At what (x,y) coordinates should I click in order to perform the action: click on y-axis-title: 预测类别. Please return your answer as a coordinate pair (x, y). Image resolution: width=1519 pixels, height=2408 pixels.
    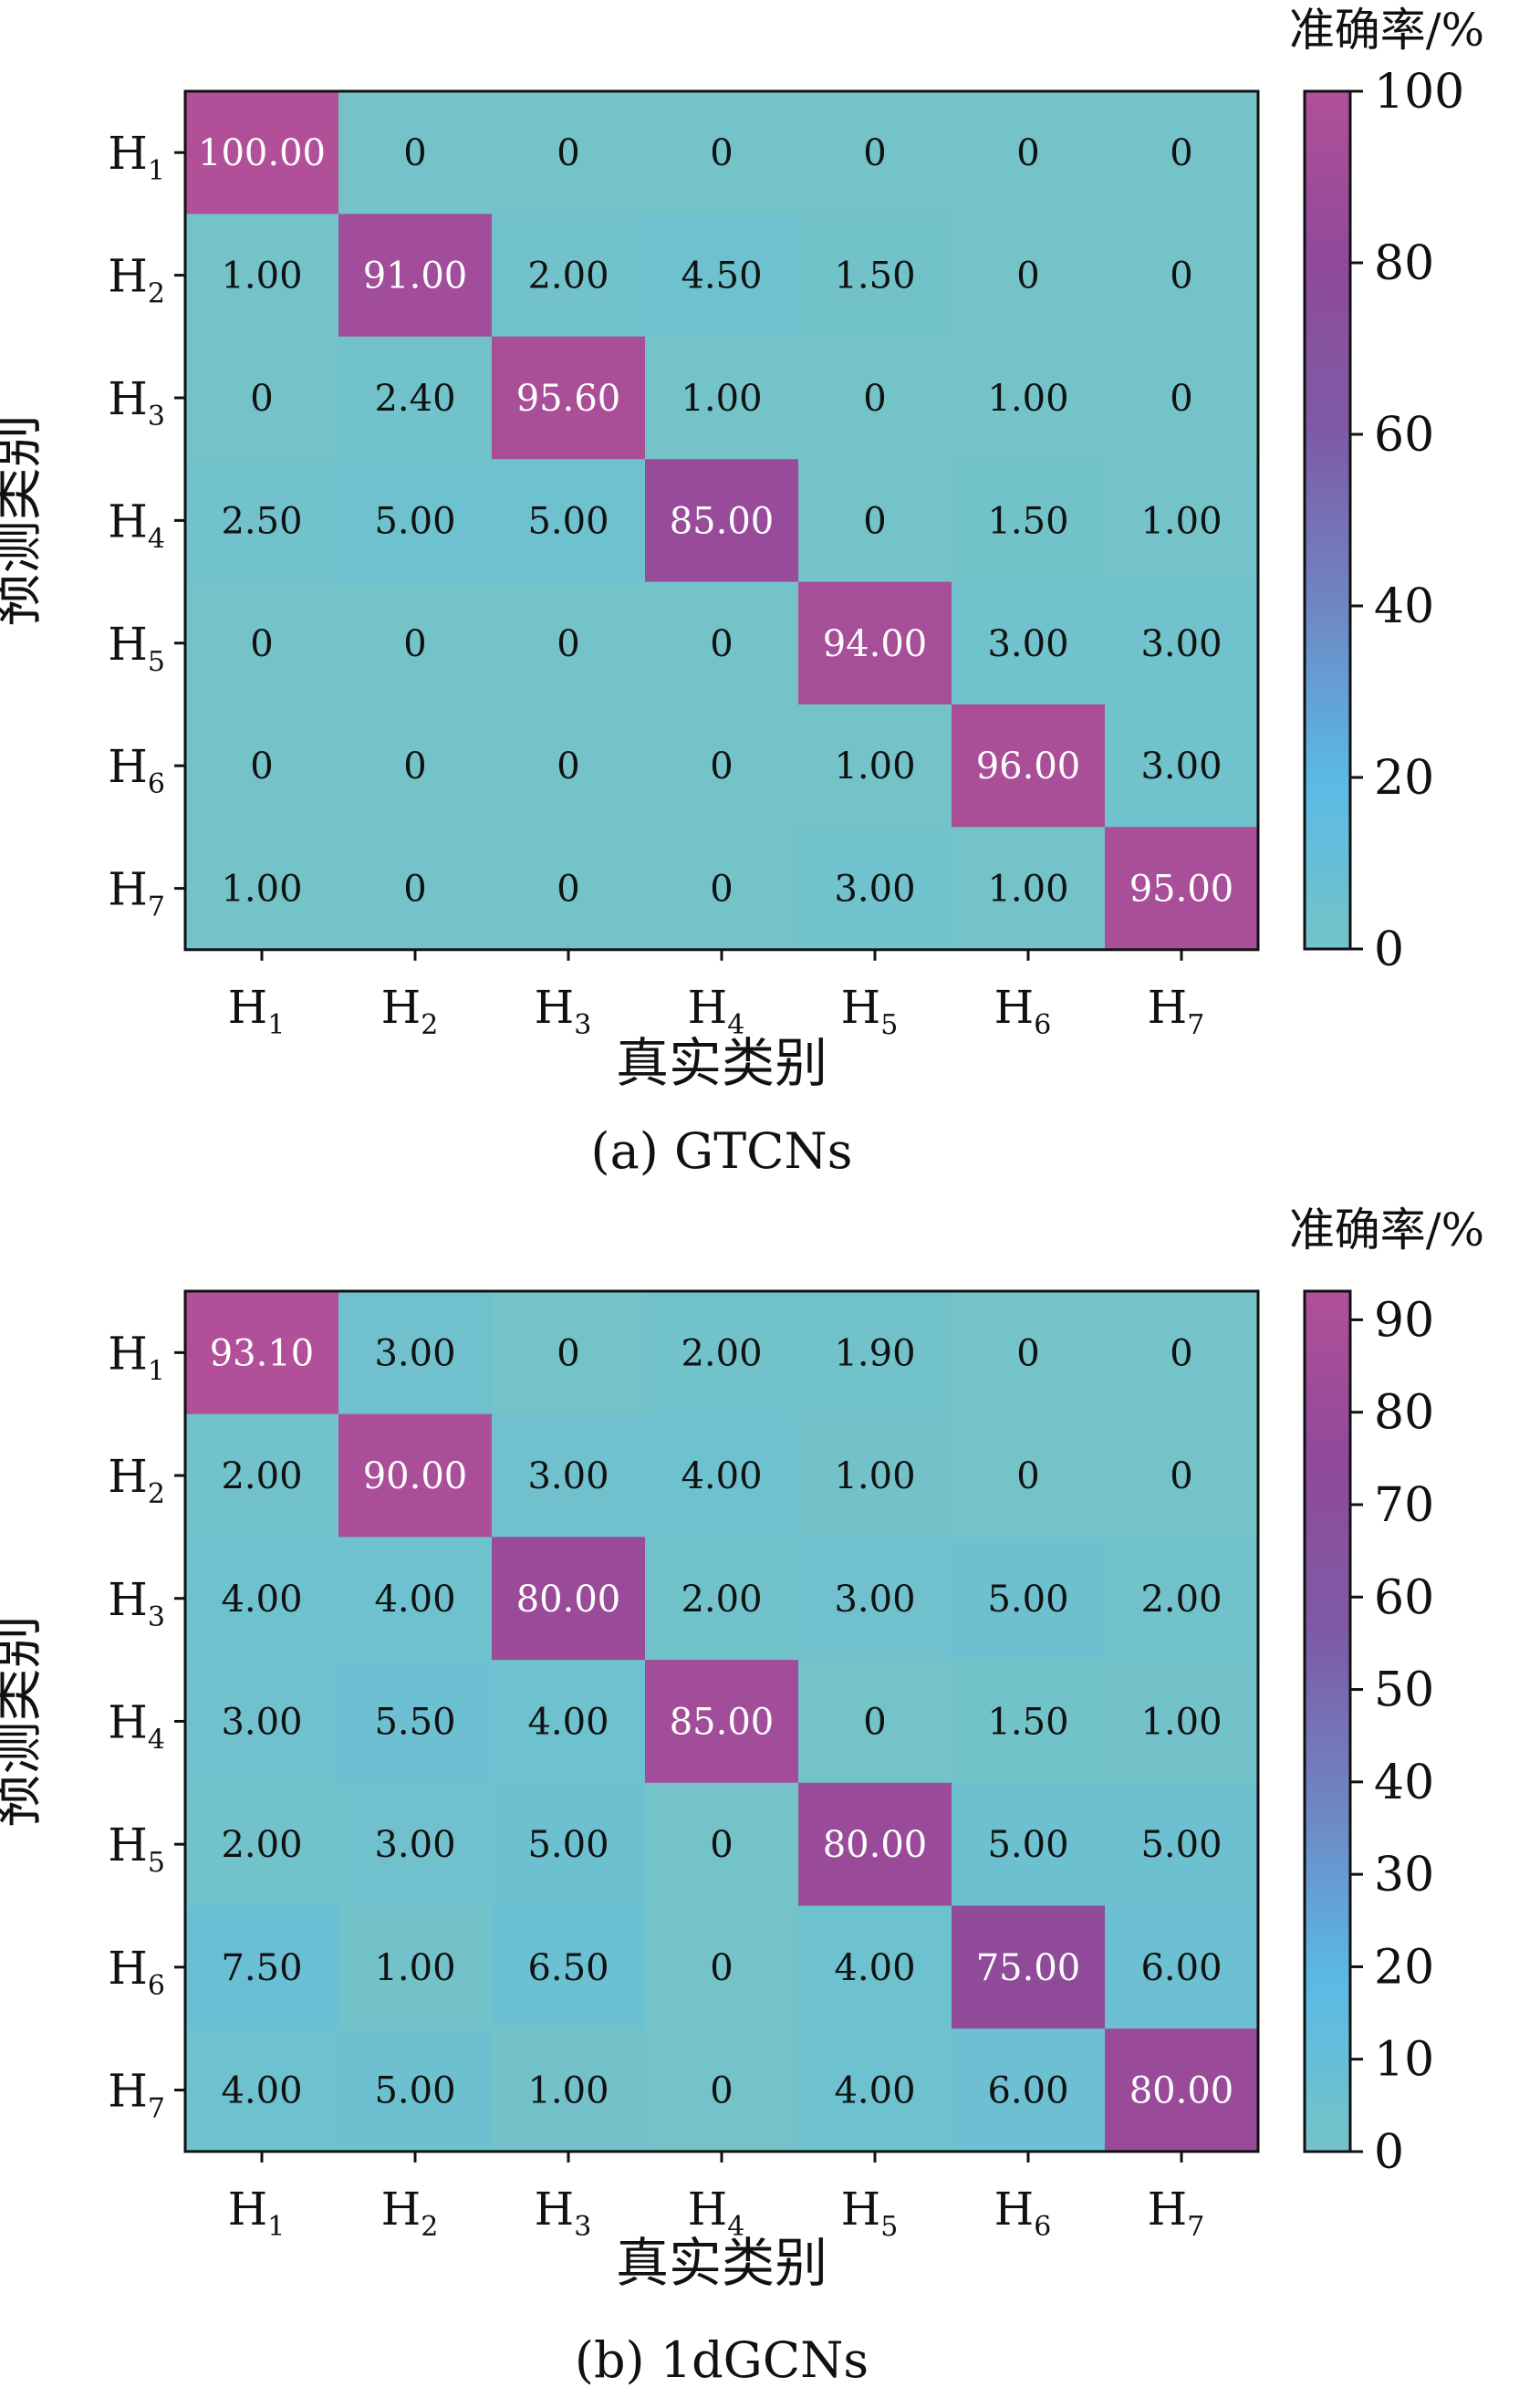
    Looking at the image, I should click on (24, 520).